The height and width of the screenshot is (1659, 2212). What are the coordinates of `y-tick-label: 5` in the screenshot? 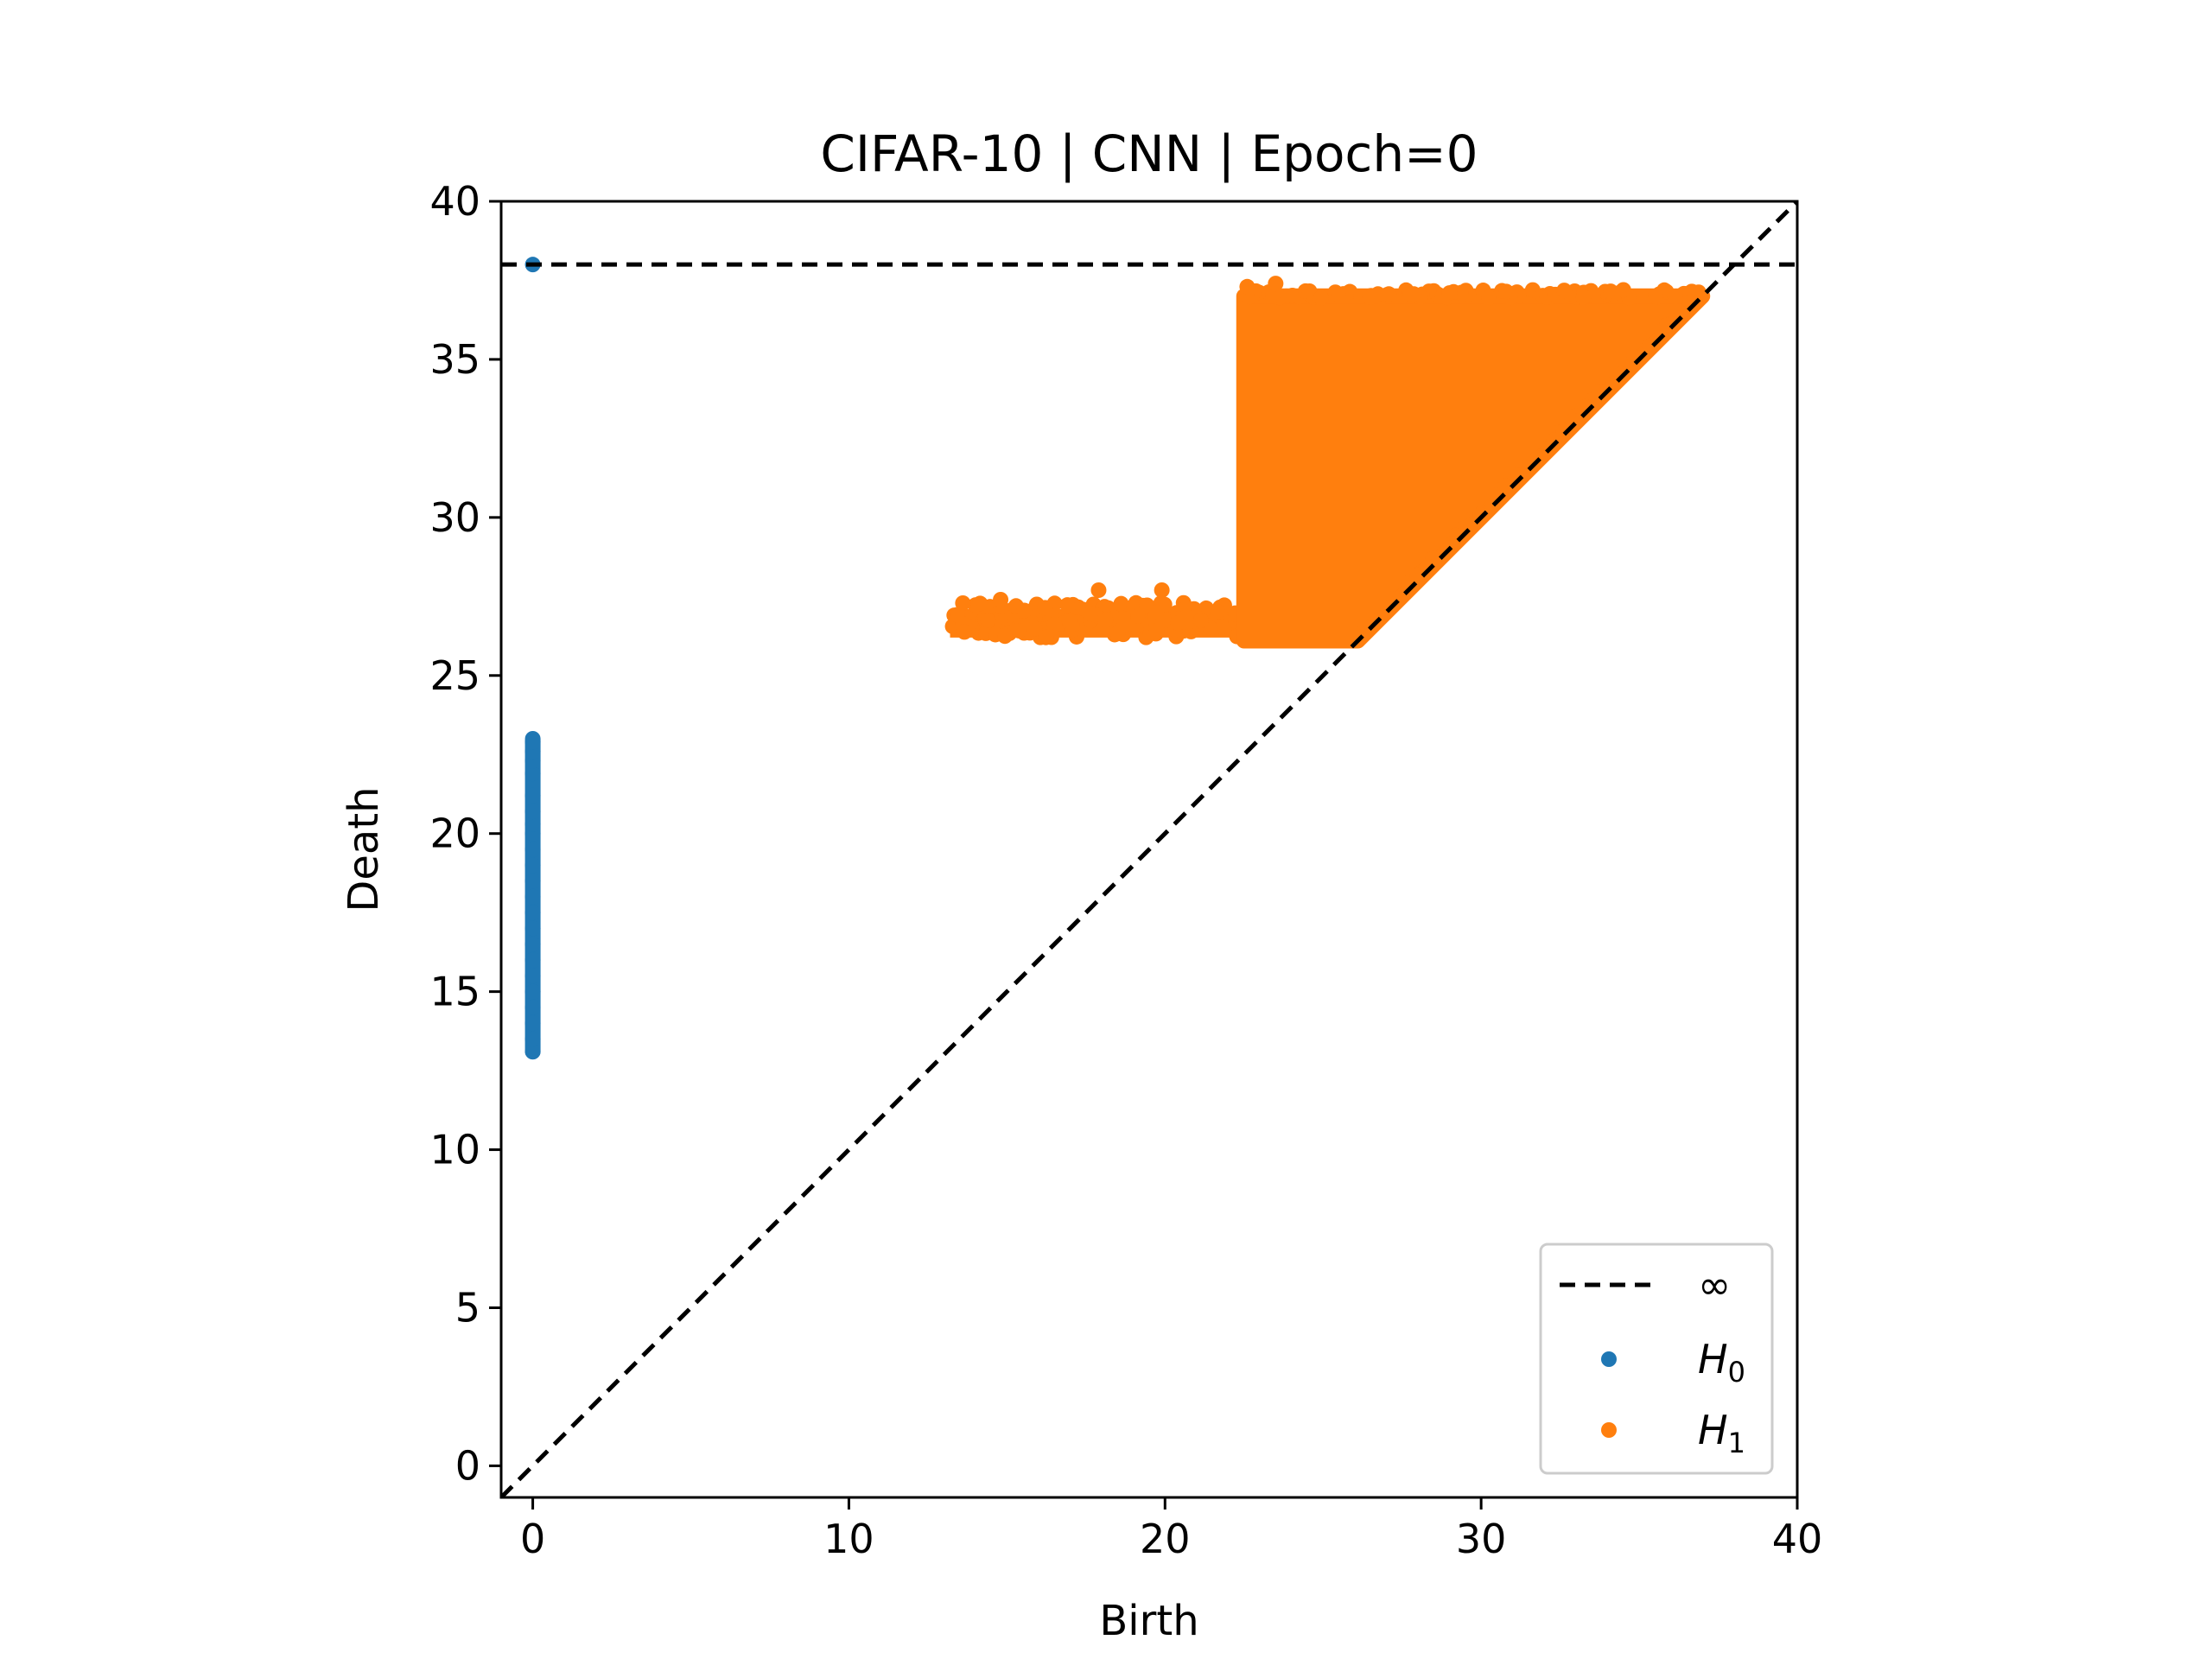 It's located at (467, 1307).